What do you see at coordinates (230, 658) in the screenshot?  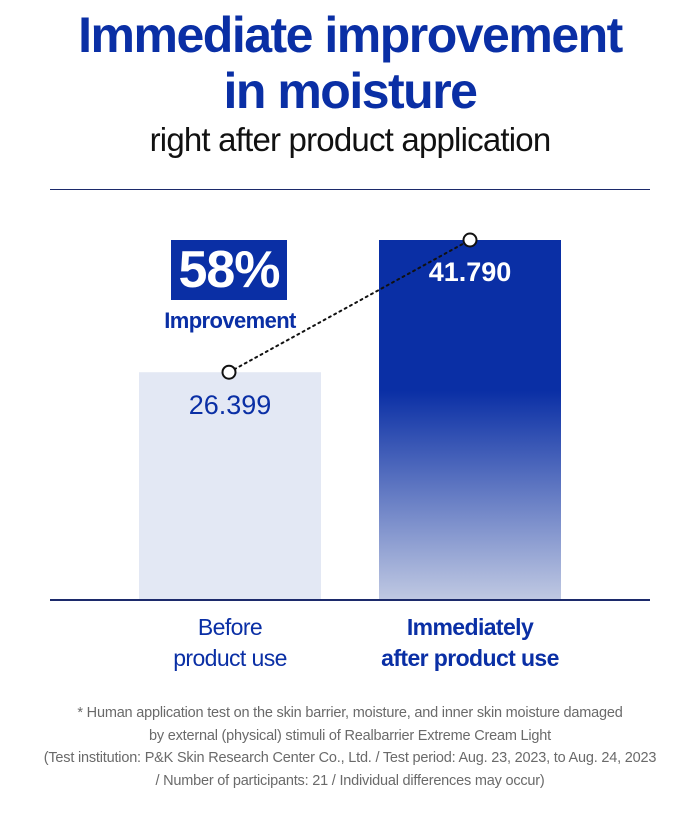 I see `category-label-before-line-2: product use` at bounding box center [230, 658].